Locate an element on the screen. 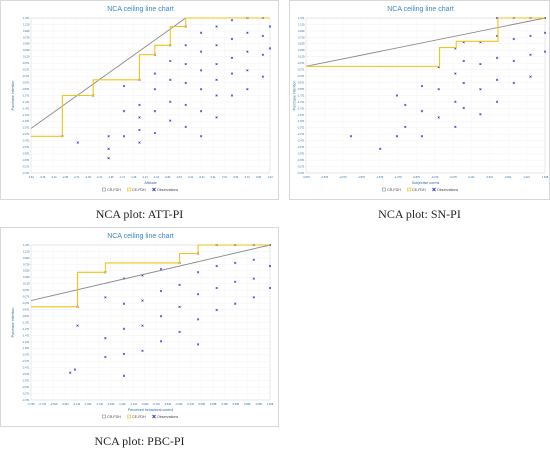  chart-caption-pbc-pi: NCA plot: PBC-PI is located at coordinates (139, 441).